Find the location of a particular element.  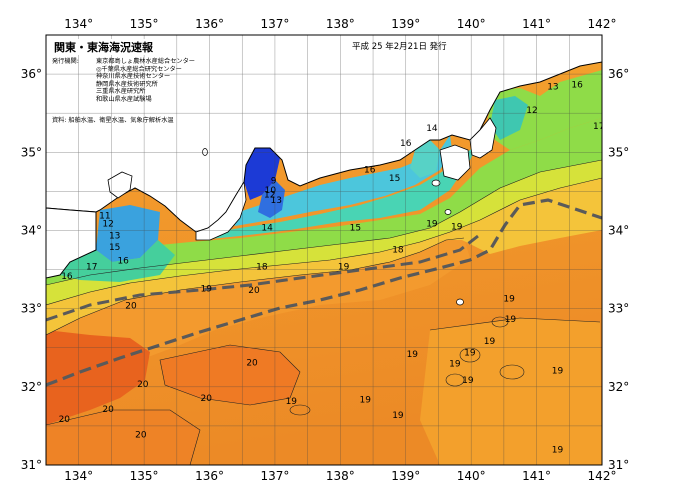

temperature-label: 11 is located at coordinates (104, 217).